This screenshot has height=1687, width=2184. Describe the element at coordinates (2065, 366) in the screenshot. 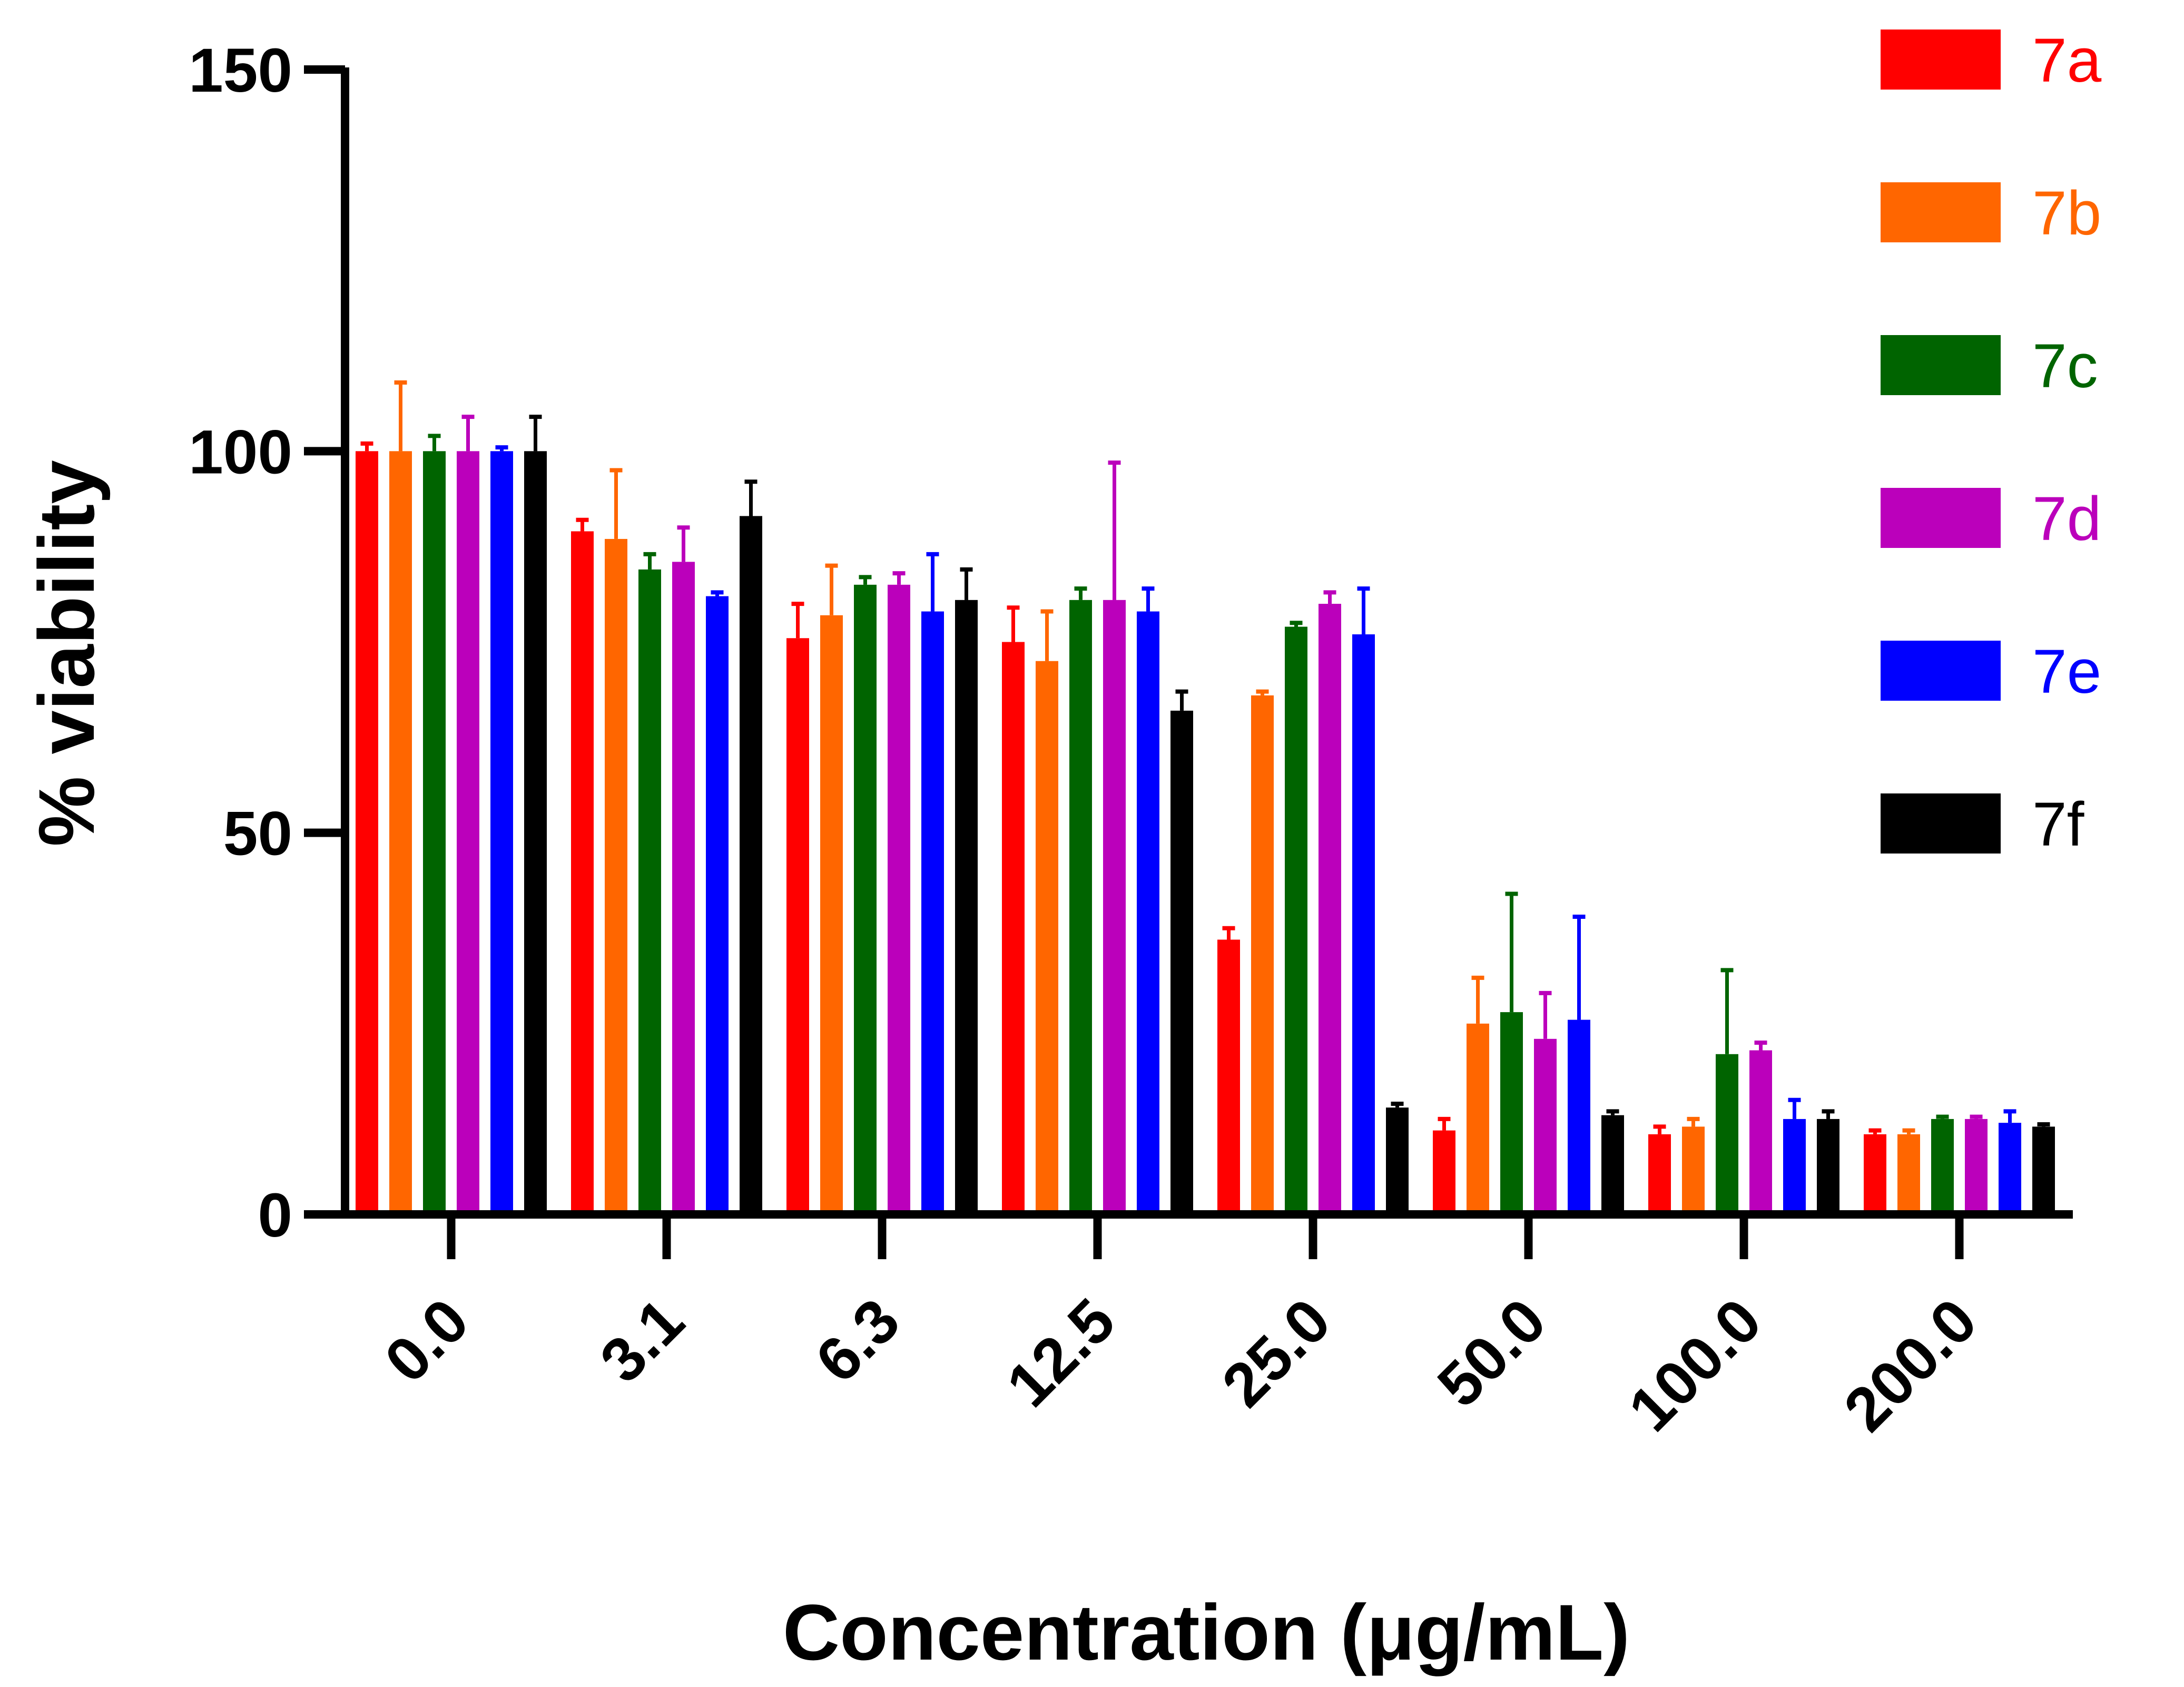

I see `legend-label-7c: 7c` at that location.